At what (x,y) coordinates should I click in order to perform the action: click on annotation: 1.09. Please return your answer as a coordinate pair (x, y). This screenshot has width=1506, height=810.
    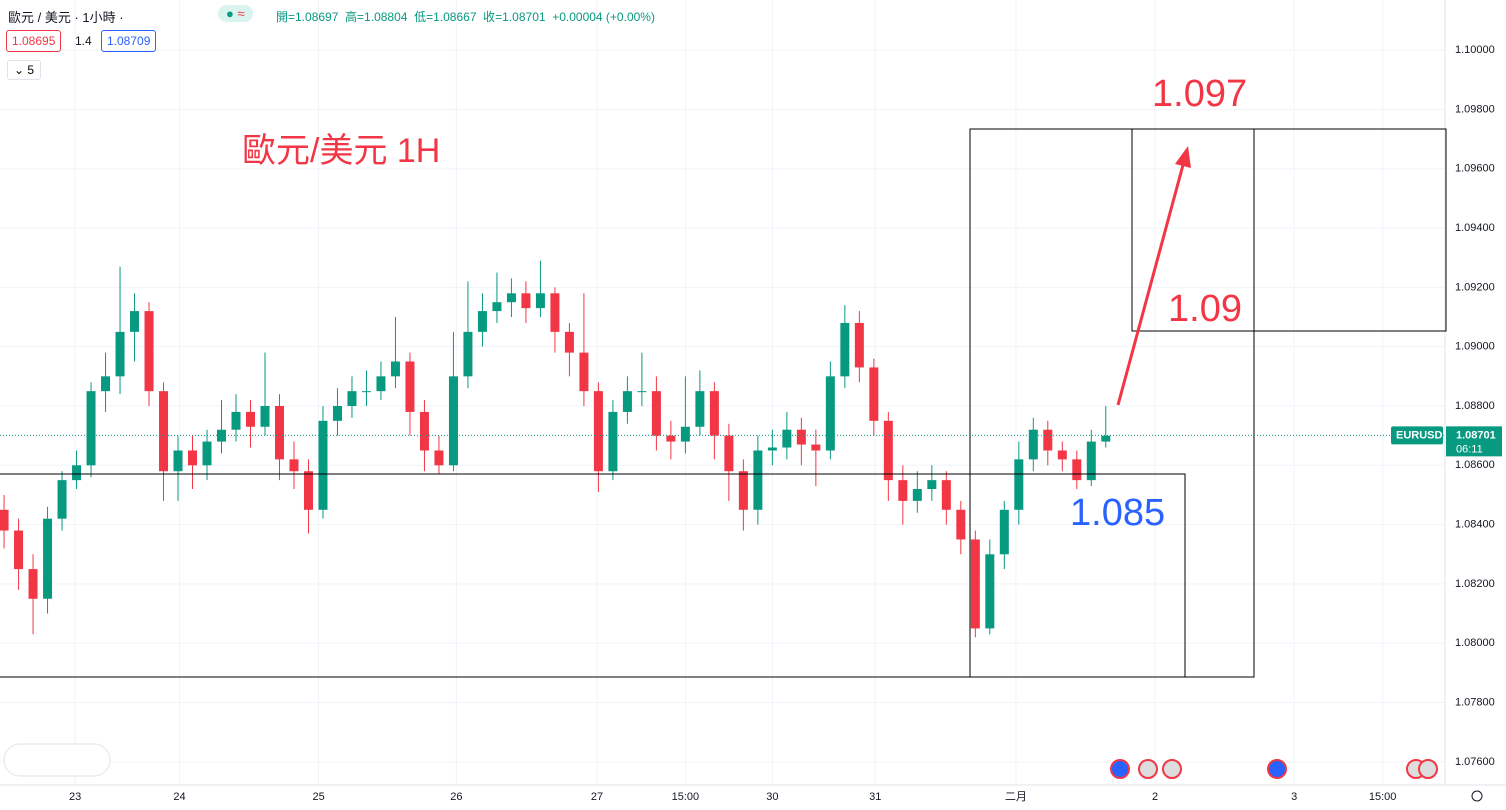
    Looking at the image, I should click on (1205, 309).